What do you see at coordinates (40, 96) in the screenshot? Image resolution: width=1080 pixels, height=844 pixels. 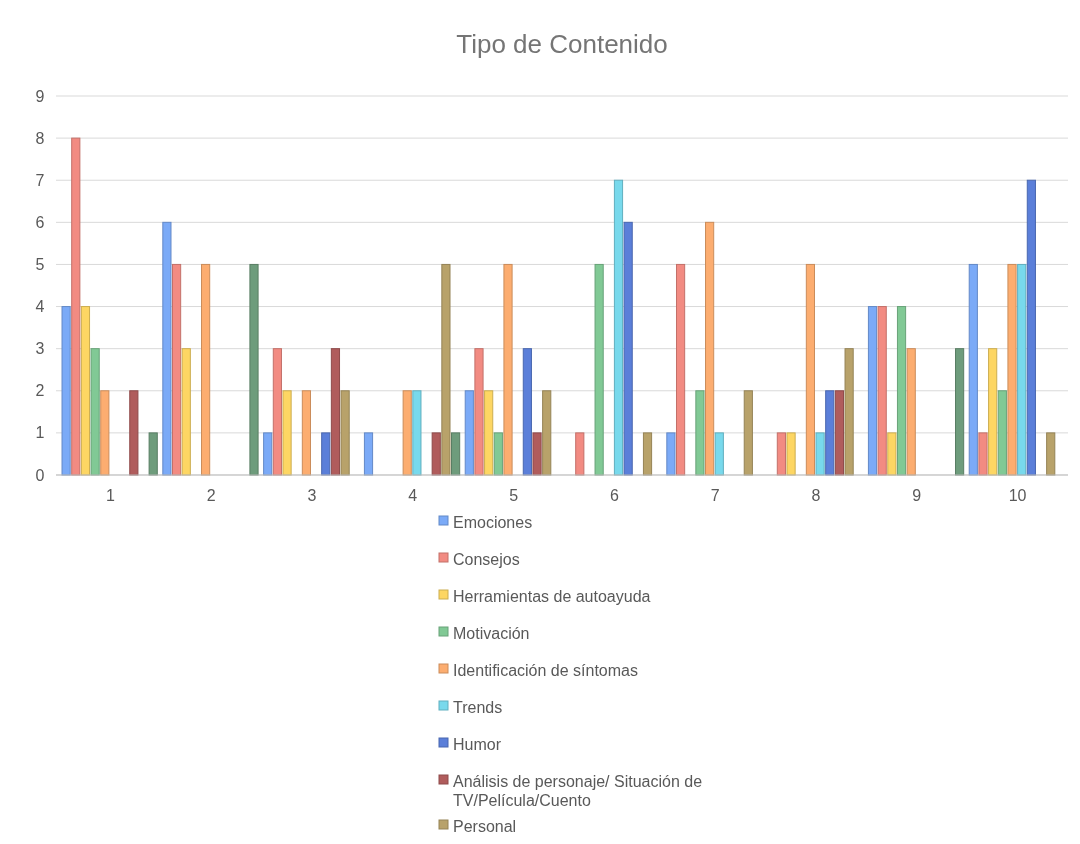 I see `y-tick-label: 9` at bounding box center [40, 96].